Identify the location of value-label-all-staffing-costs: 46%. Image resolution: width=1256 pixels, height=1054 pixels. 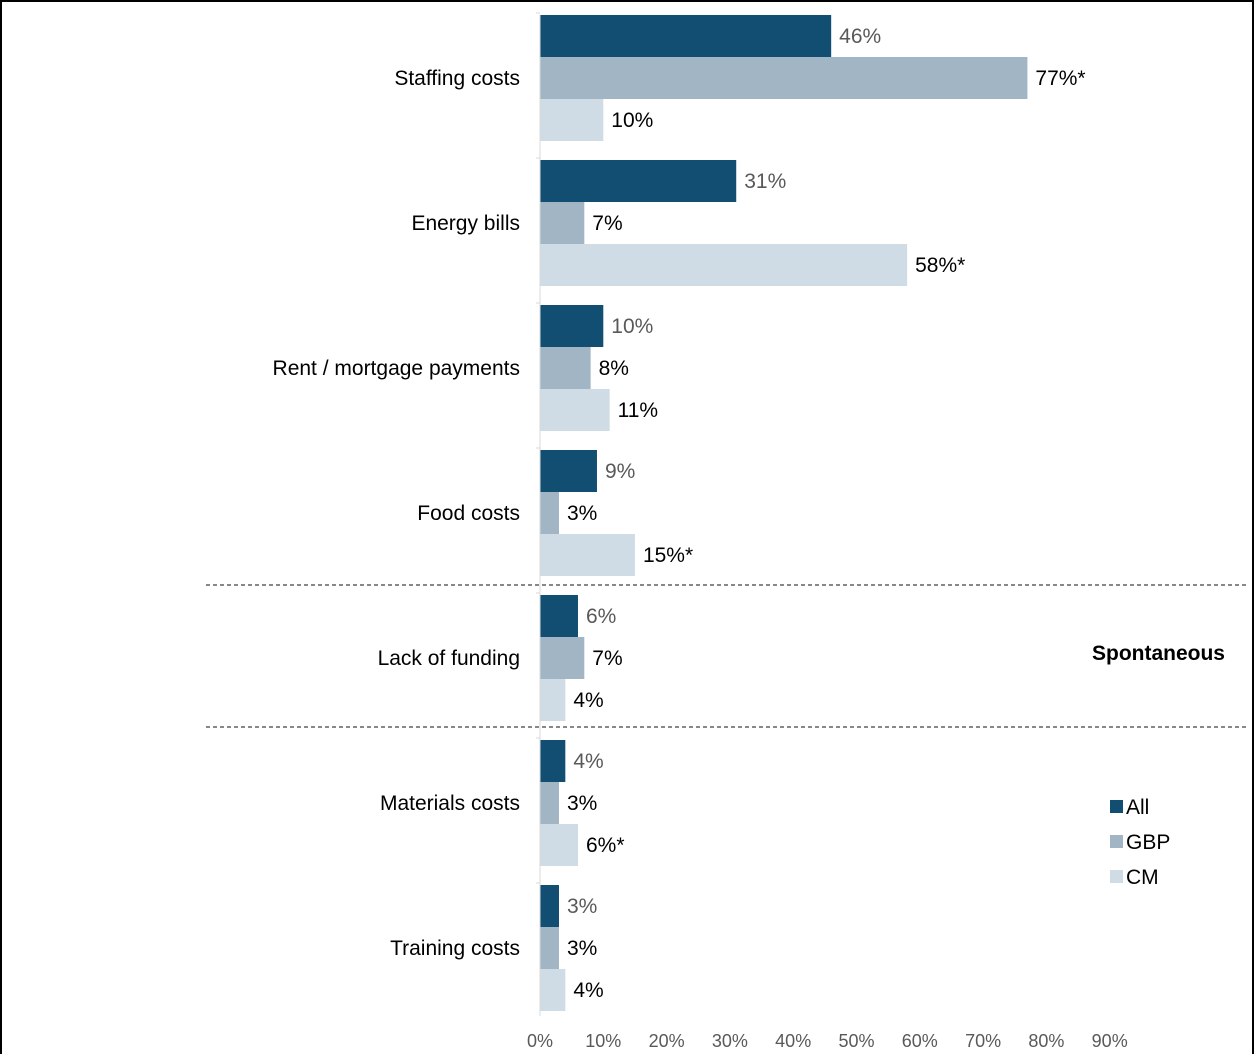
(860, 36).